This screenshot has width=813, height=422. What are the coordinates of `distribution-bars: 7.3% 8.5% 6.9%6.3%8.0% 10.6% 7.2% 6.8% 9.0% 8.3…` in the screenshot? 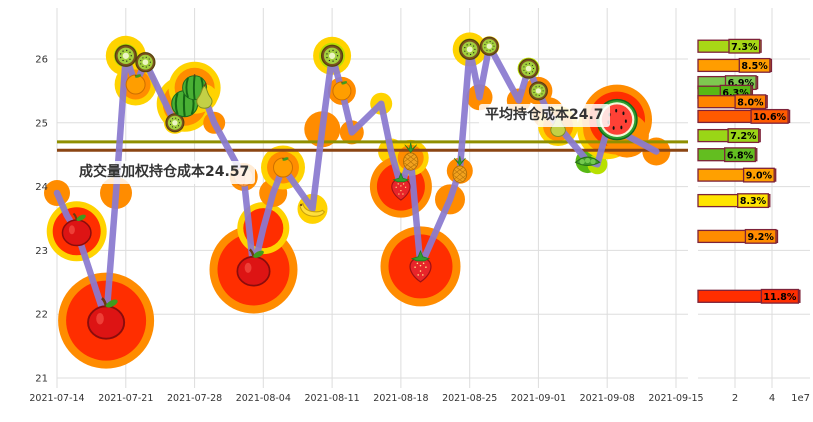 It's located at (749, 171).